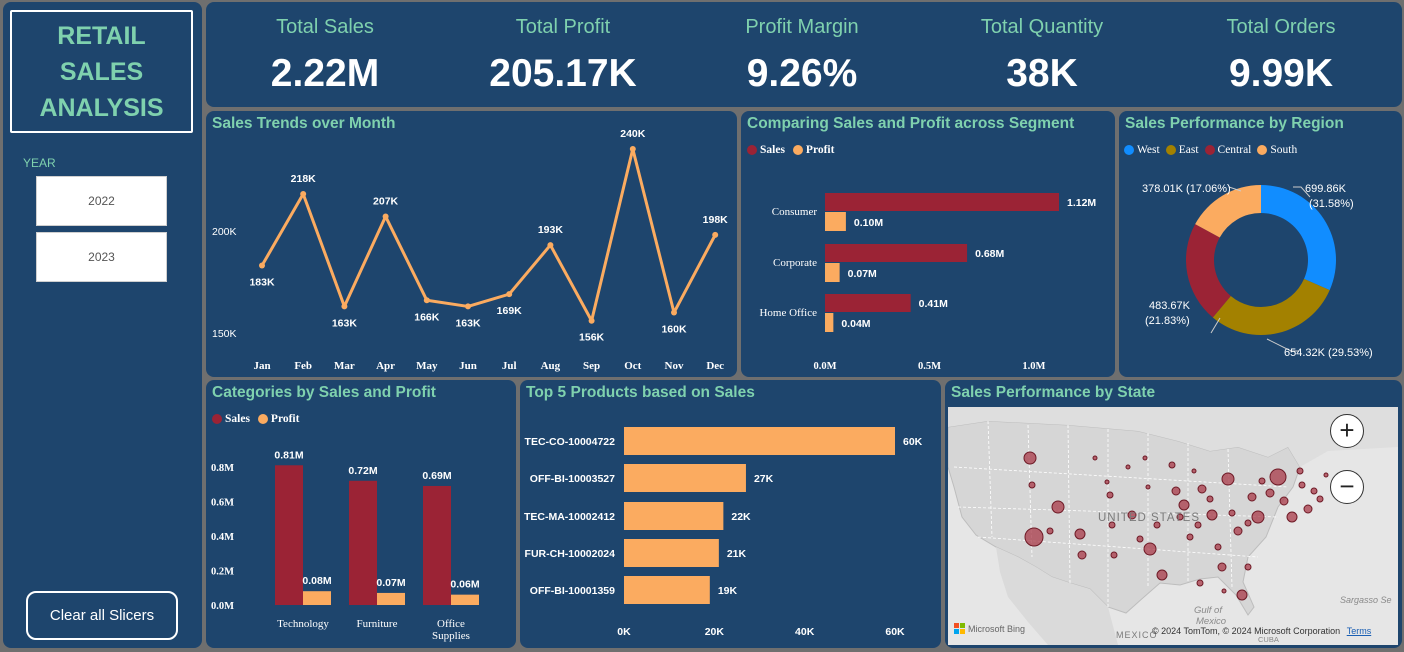 The width and height of the screenshot is (1404, 652). Describe the element at coordinates (1173, 437) in the screenshot. I see `canada-landmass` at that location.